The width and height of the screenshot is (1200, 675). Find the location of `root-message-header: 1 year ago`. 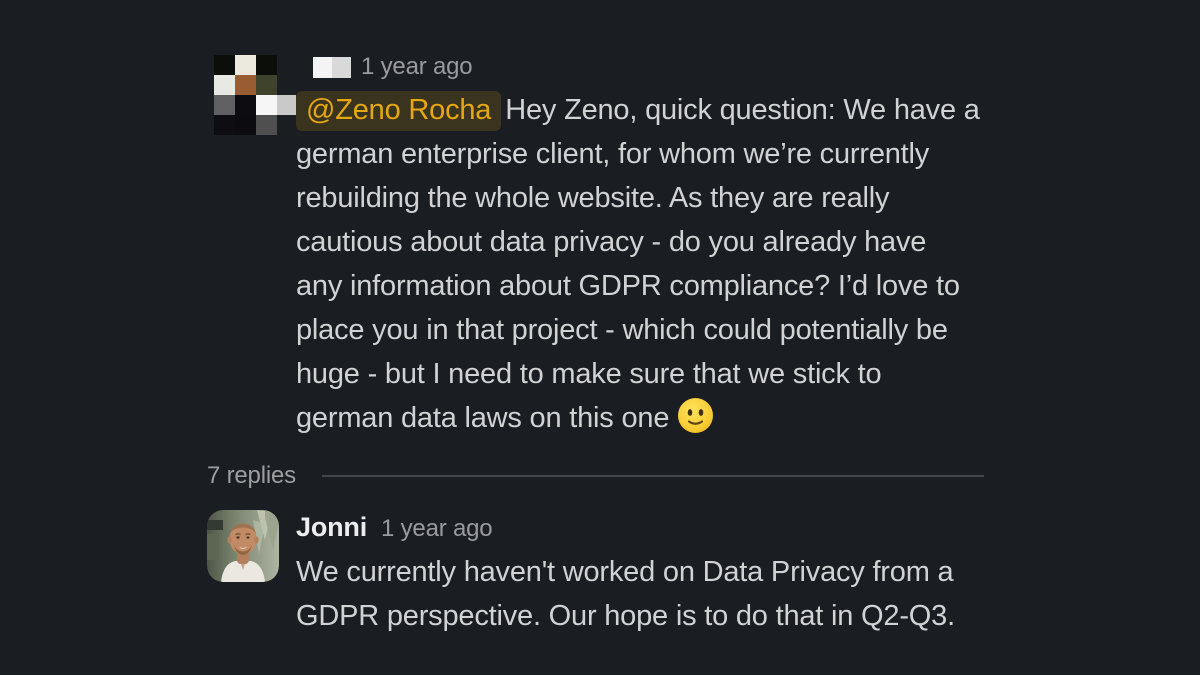

root-message-header: 1 year ago is located at coordinates (393, 67).